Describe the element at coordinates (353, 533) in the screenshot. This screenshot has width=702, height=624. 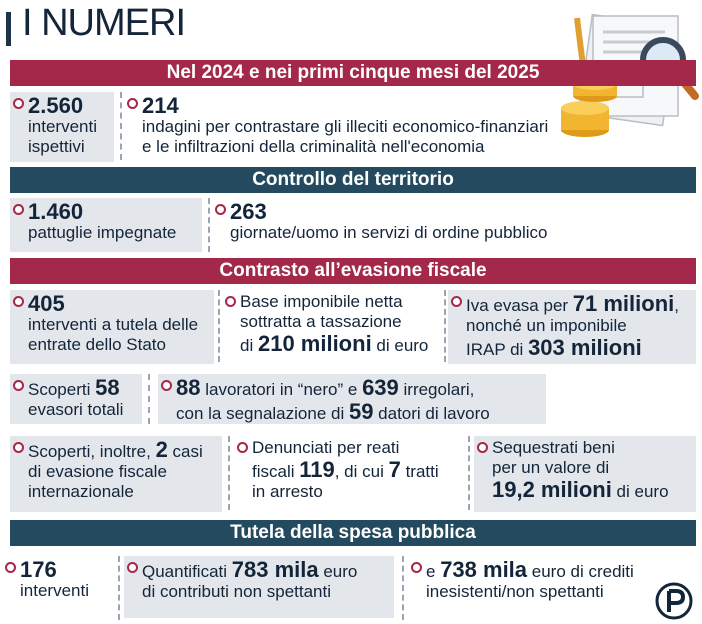
I see `section-header-spesa-pubblica: Tutela della spesa pubblica` at that location.